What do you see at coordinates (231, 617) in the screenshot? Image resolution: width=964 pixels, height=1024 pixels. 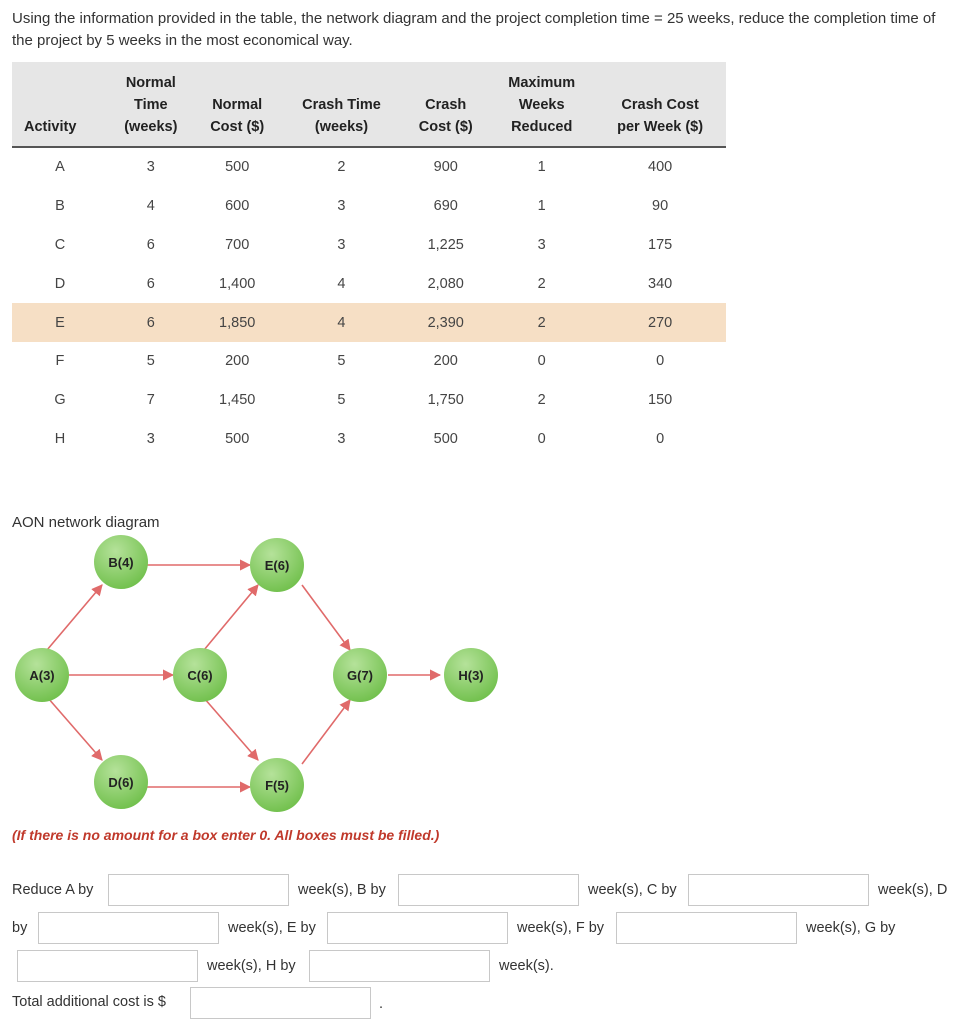 I see `arrow-c-e` at bounding box center [231, 617].